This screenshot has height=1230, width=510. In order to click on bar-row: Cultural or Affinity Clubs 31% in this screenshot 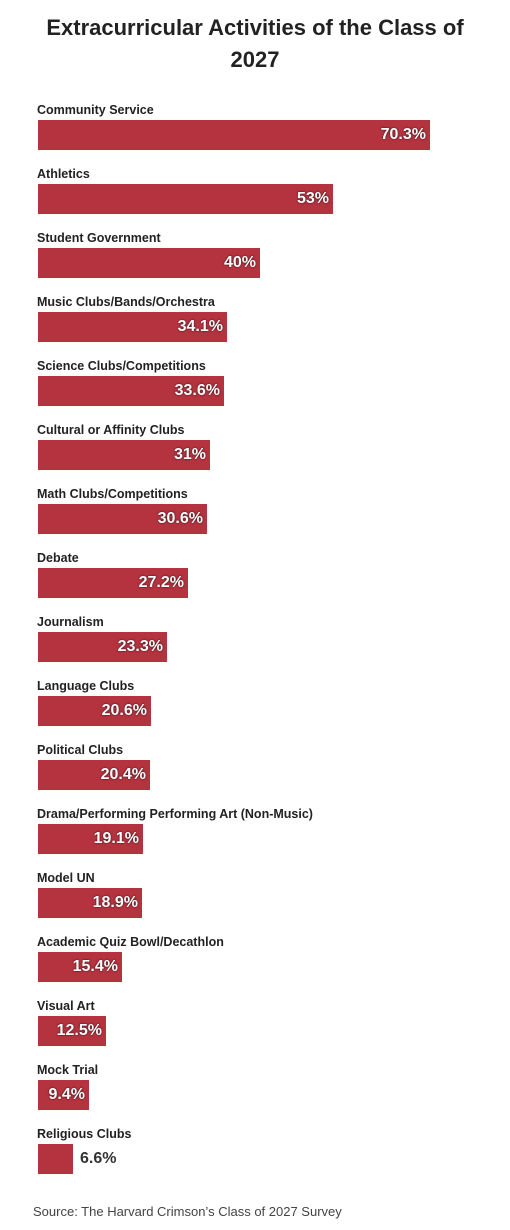, I will do `click(267, 453)`.